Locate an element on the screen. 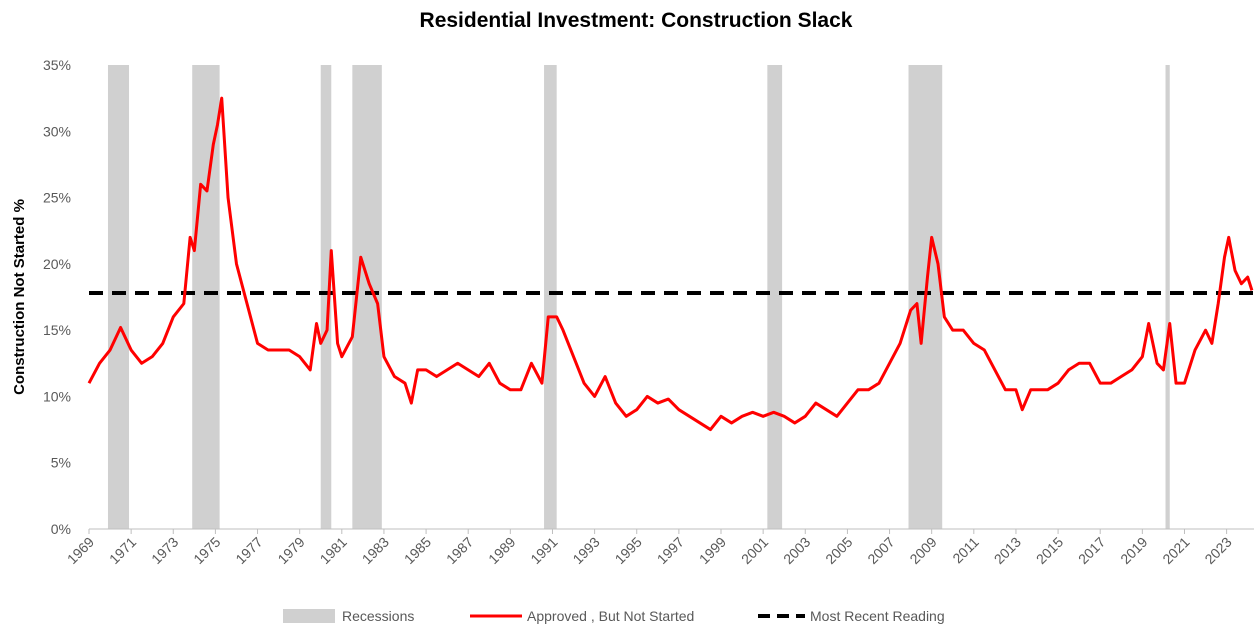 Image resolution: width=1254 pixels, height=633 pixels. x-tick-label: 2011 is located at coordinates (965, 550).